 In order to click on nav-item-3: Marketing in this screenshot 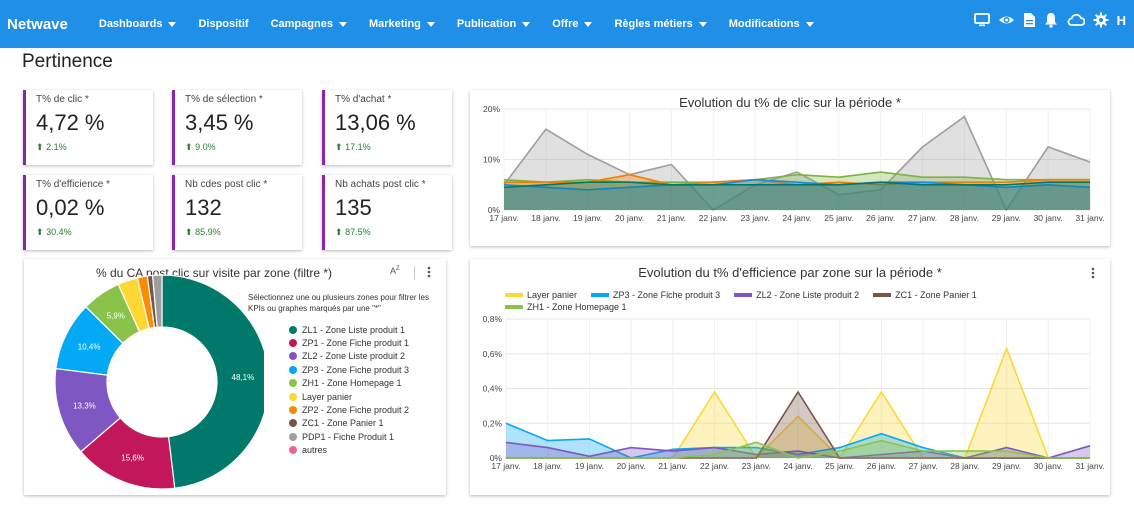, I will do `click(402, 24)`.